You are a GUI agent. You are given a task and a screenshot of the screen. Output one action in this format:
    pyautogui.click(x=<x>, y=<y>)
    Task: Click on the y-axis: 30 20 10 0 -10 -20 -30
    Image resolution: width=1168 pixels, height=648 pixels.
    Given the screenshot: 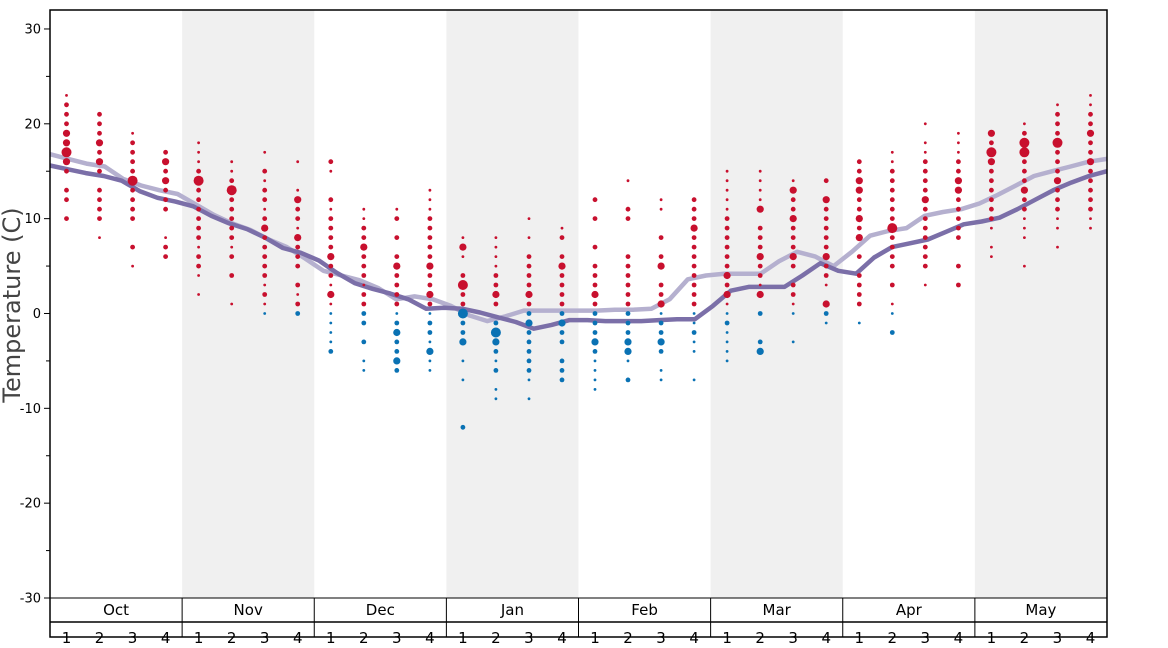 What is the action you would take?
    pyautogui.click(x=35, y=314)
    